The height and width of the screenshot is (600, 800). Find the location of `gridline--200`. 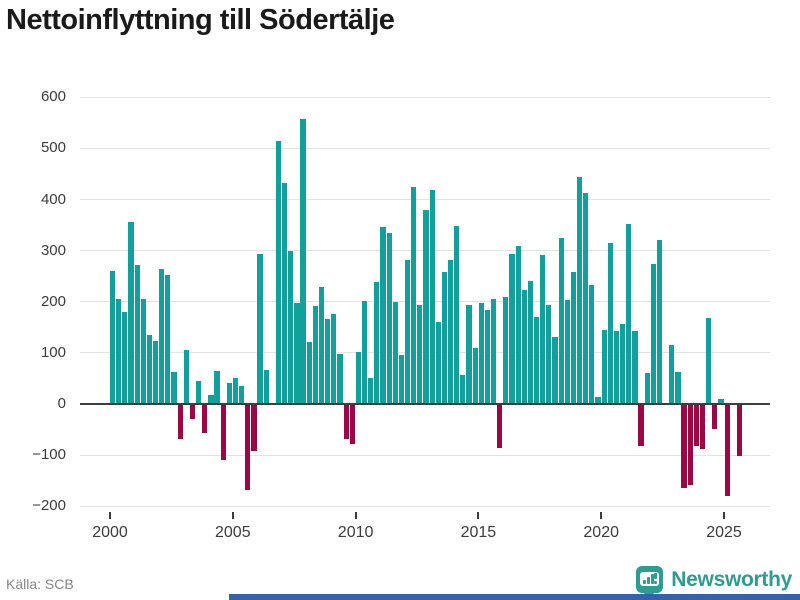

gridline--200 is located at coordinates (425, 506).